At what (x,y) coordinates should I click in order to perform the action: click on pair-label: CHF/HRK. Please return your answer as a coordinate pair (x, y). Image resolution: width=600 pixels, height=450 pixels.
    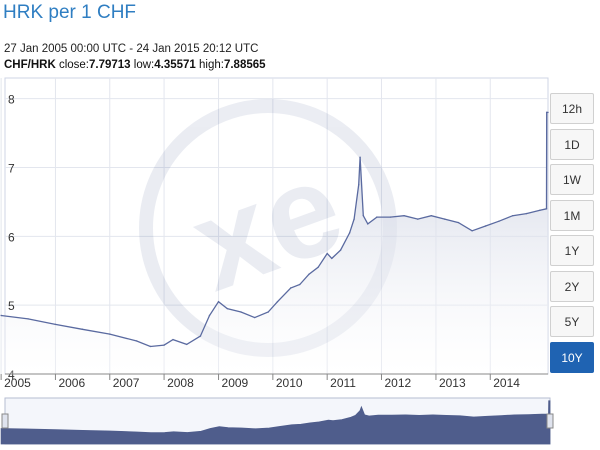
    Looking at the image, I should click on (30, 65).